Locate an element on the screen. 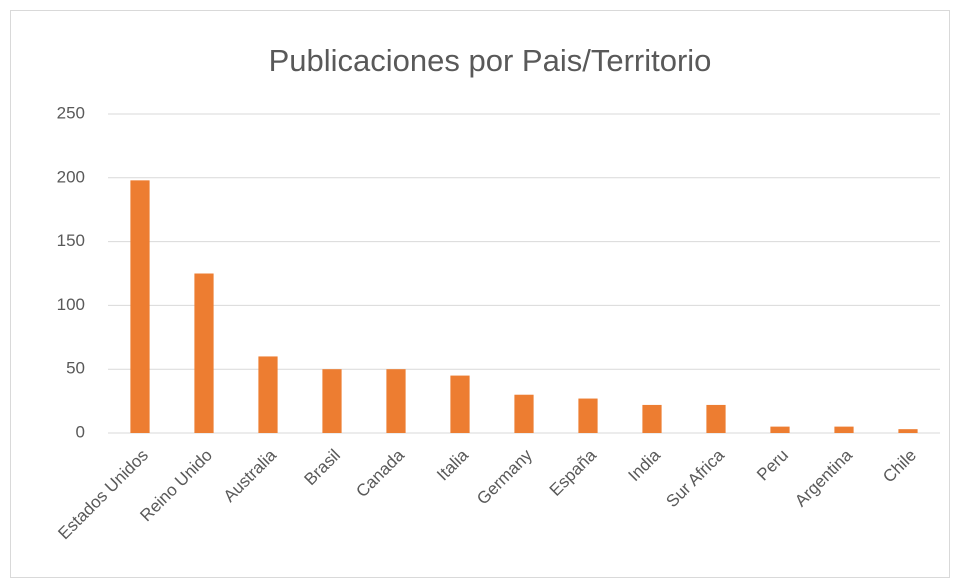  y-tick-label: 250 is located at coordinates (71, 112).